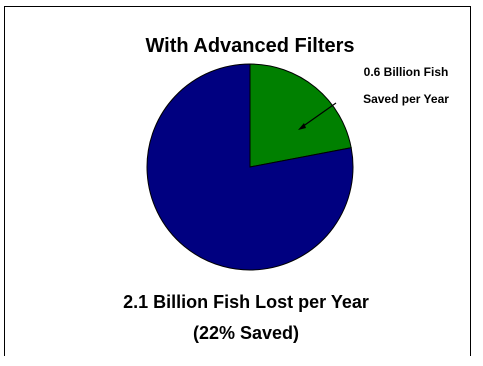 The width and height of the screenshot is (483, 366). What do you see at coordinates (249, 46) in the screenshot?
I see `chart-title: With Advanced Filters` at bounding box center [249, 46].